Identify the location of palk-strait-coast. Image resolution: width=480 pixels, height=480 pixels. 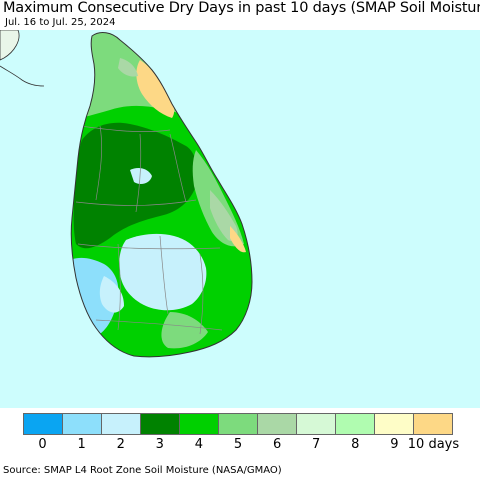
(22, 76).